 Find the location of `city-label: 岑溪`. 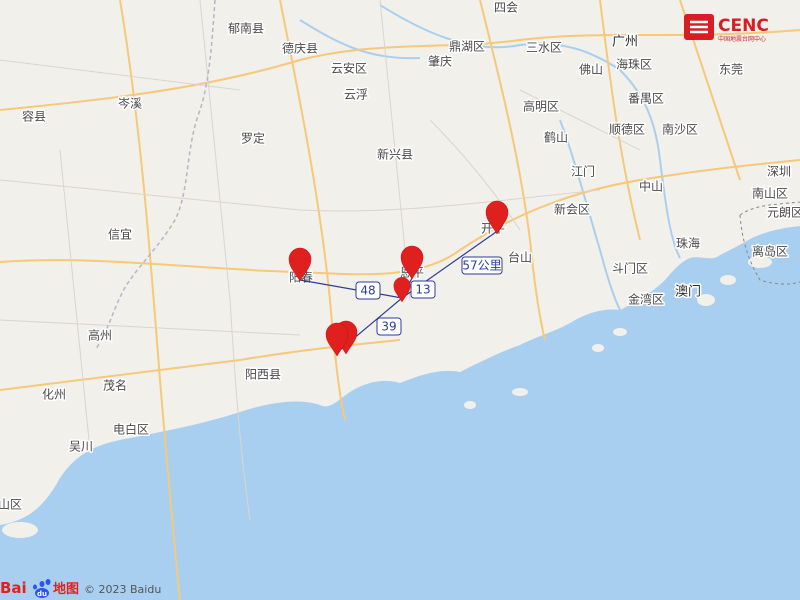

city-label: 岑溪 is located at coordinates (130, 104).